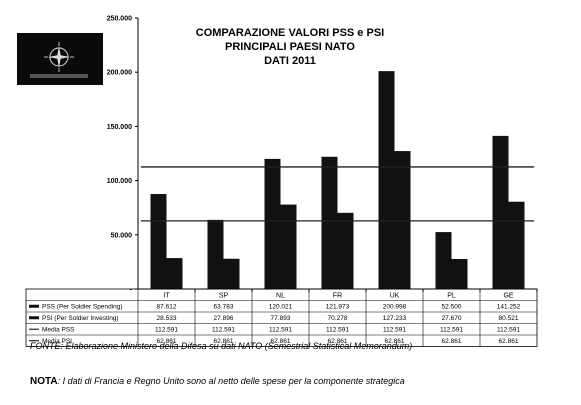 The width and height of the screenshot is (581, 405). Describe the element at coordinates (509, 318) in the screenshot. I see `data-table-cell: 80.521` at that location.